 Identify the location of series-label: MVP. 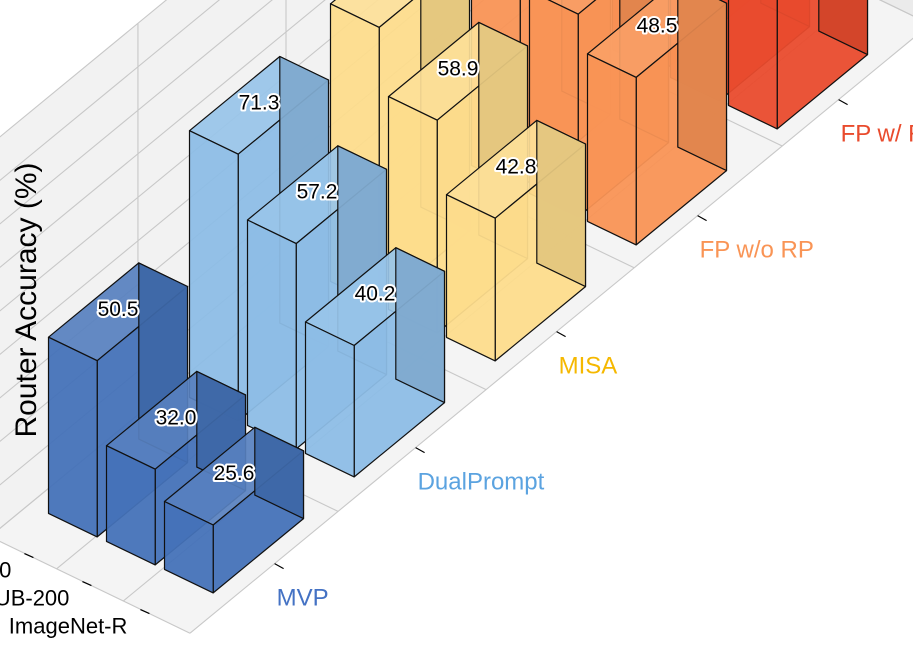
(303, 598).